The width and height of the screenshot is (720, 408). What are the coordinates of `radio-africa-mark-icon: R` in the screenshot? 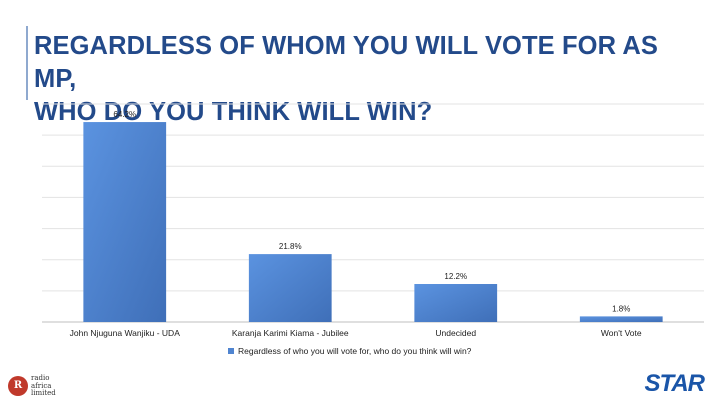 It's located at (18, 386).